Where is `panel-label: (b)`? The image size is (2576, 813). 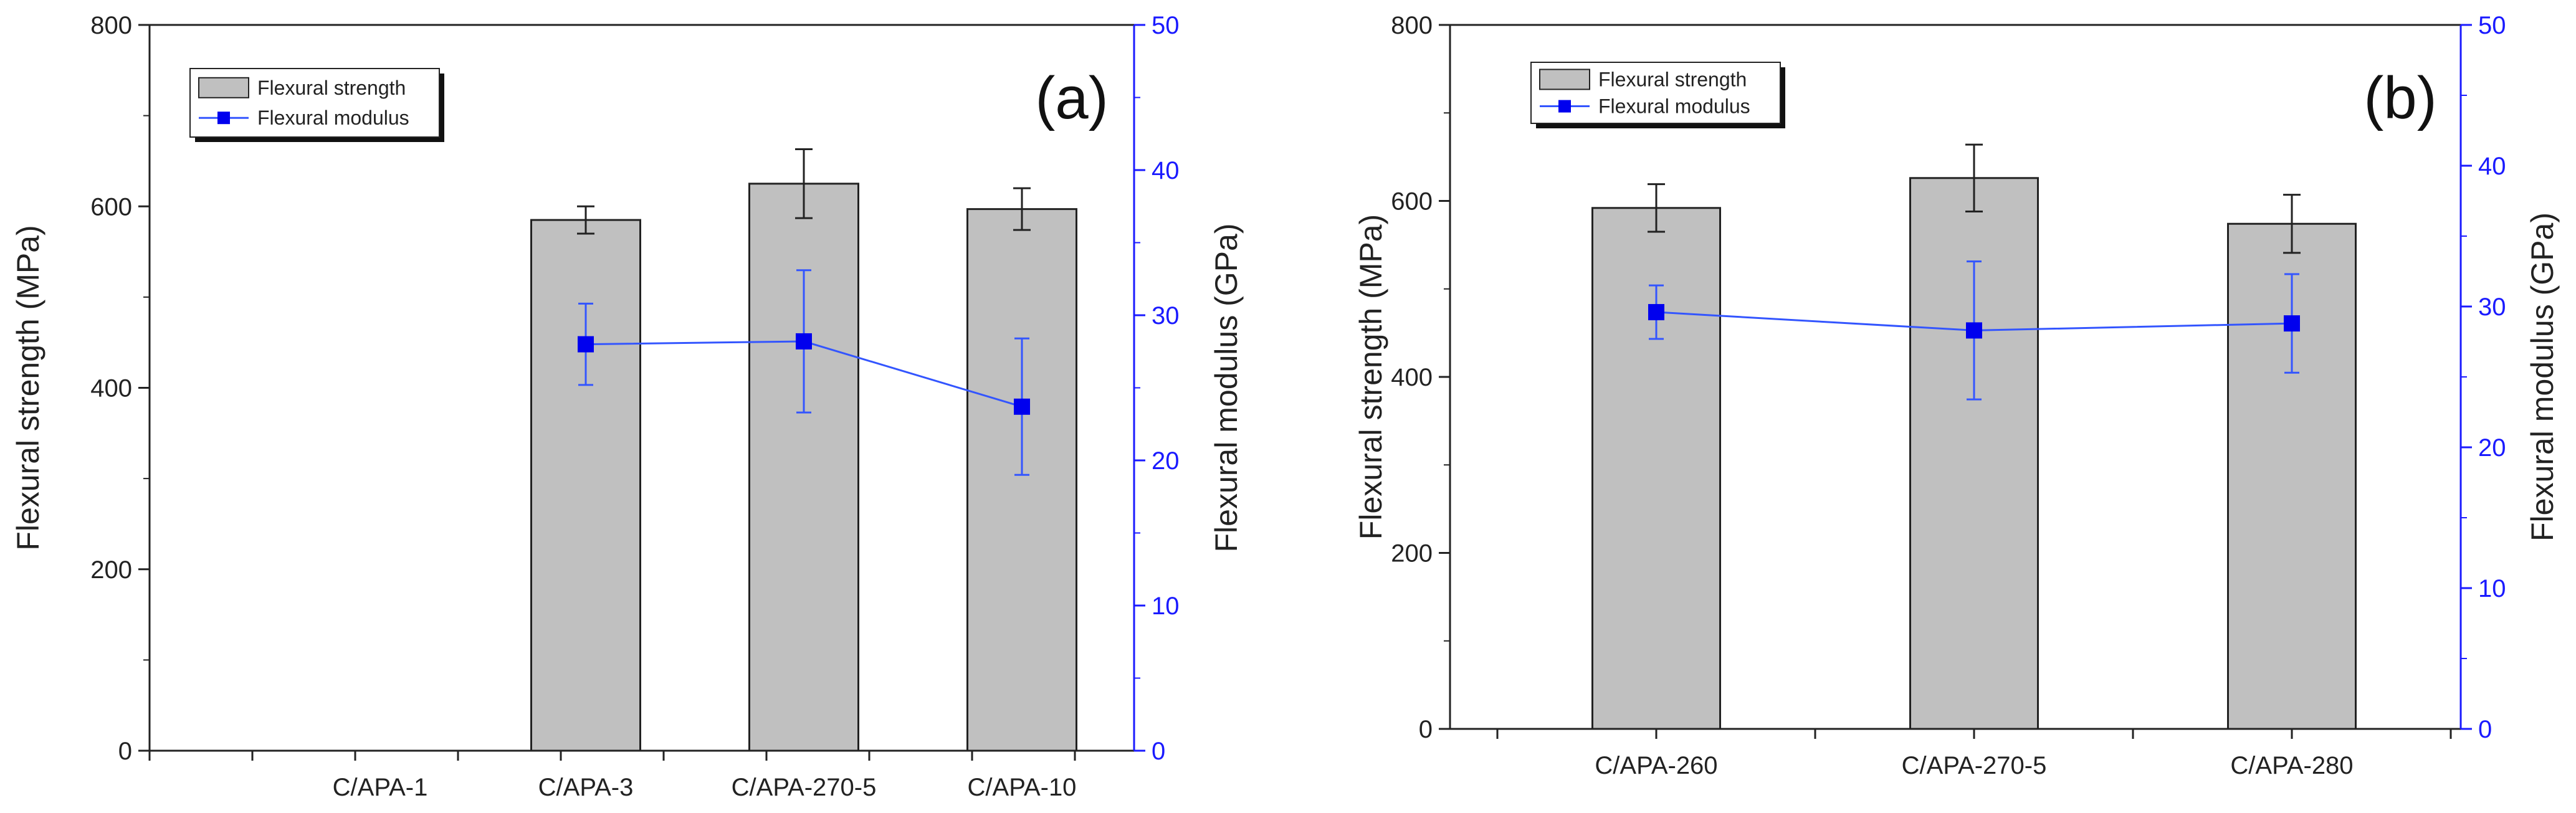
panel-label: (b) is located at coordinates (2400, 98).